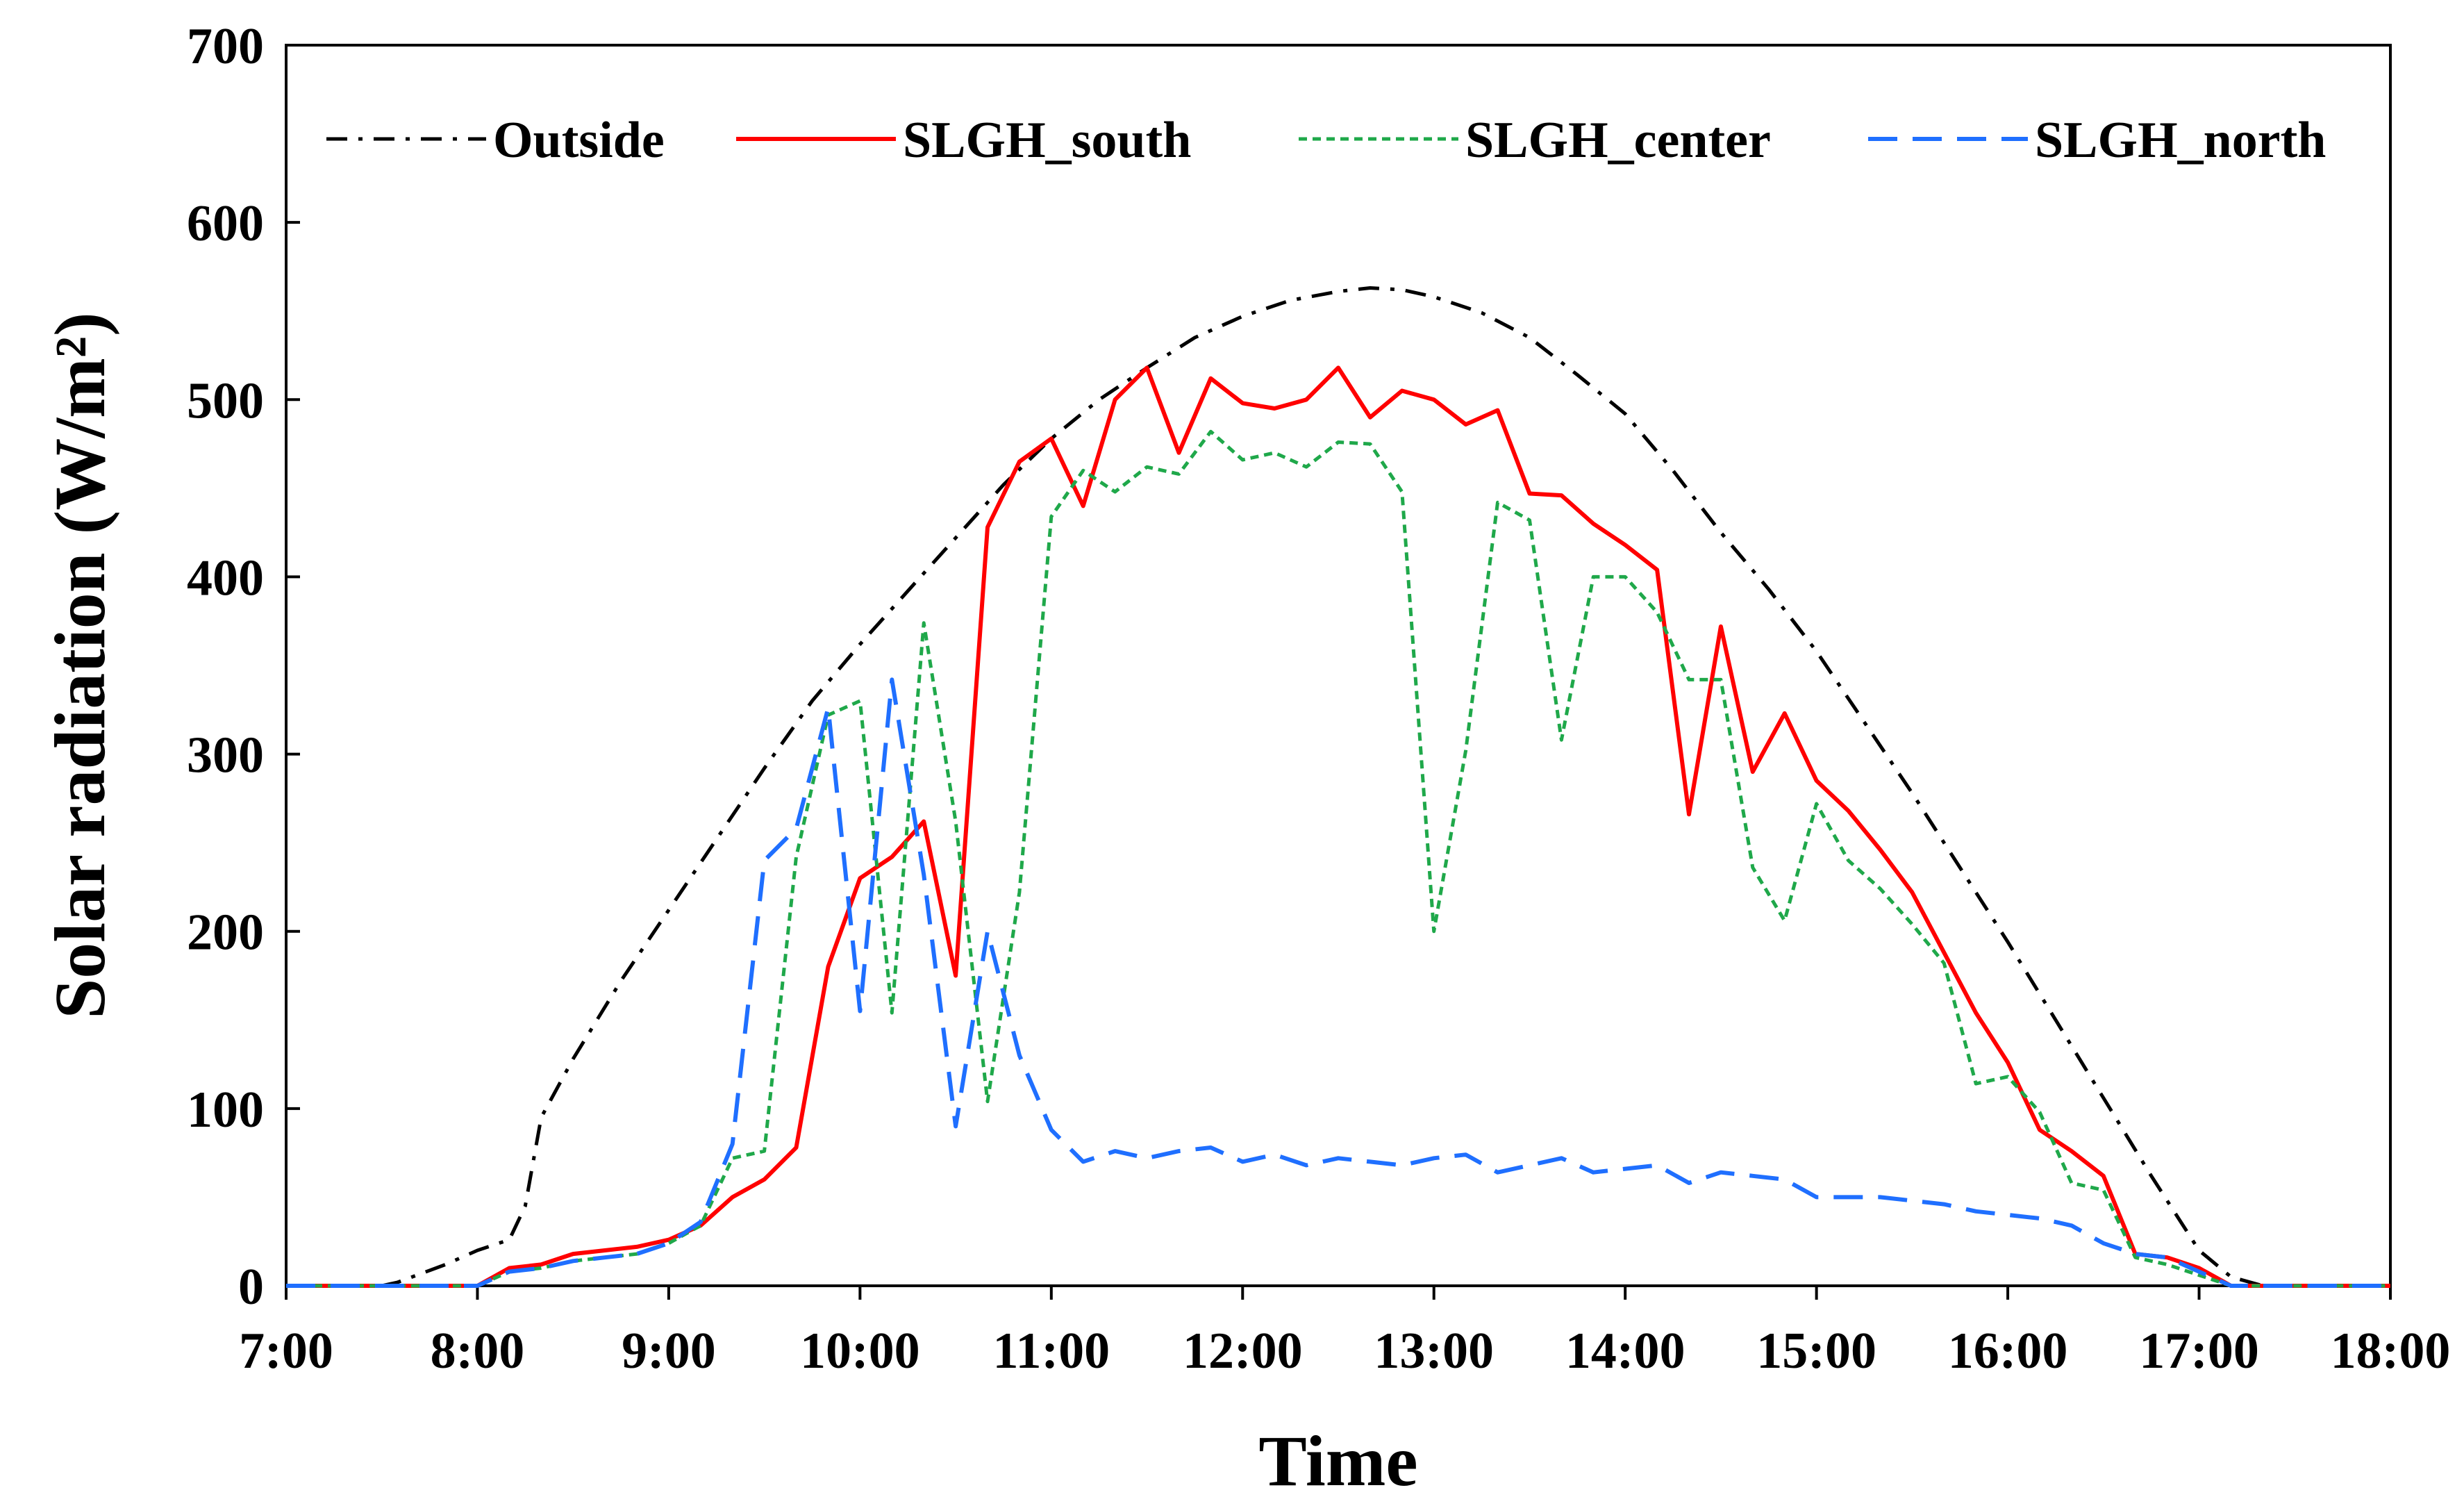 The image size is (2464, 1506). Describe the element at coordinates (669, 1351) in the screenshot. I see `x-tick-label: 9:00` at that location.